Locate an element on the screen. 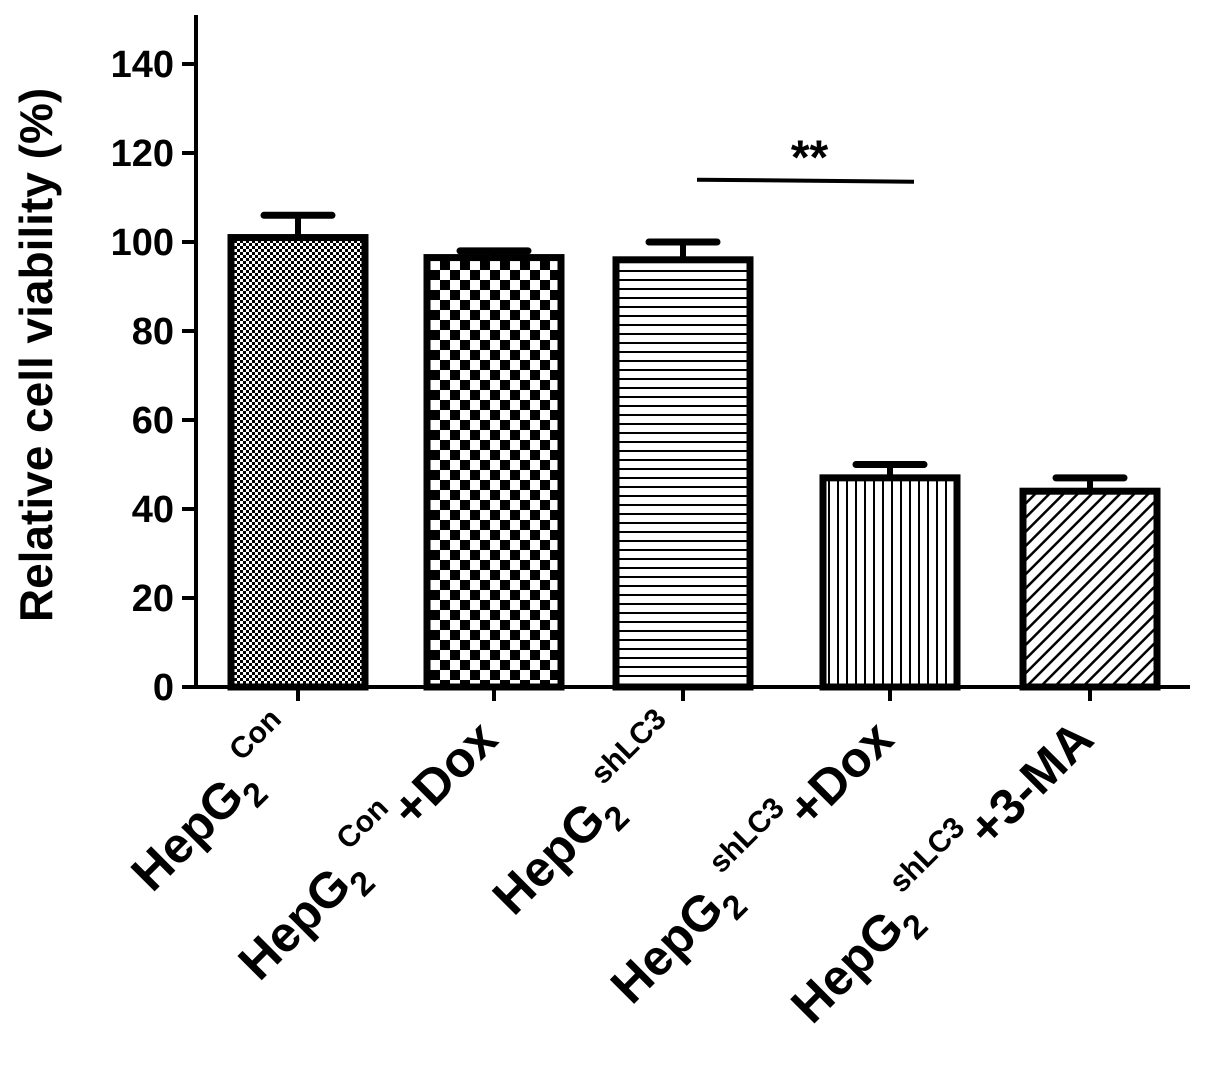  y-tick-label: 100 is located at coordinates (142, 243).